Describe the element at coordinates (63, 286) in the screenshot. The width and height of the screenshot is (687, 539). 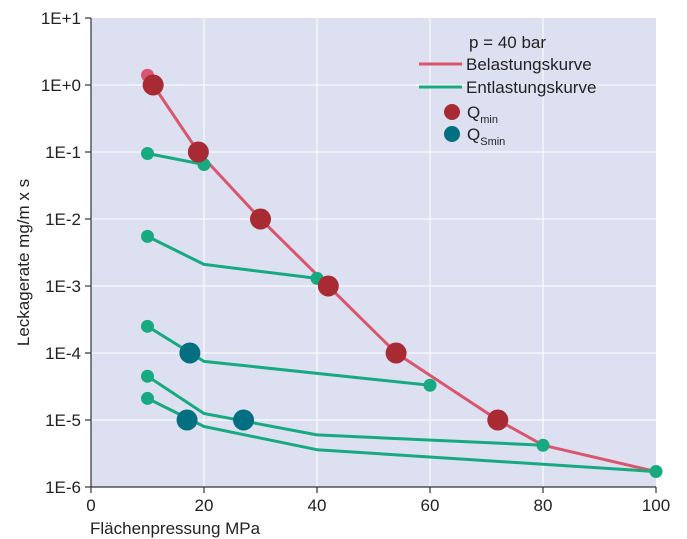
I see `y-tick-label: 1E-3` at that location.